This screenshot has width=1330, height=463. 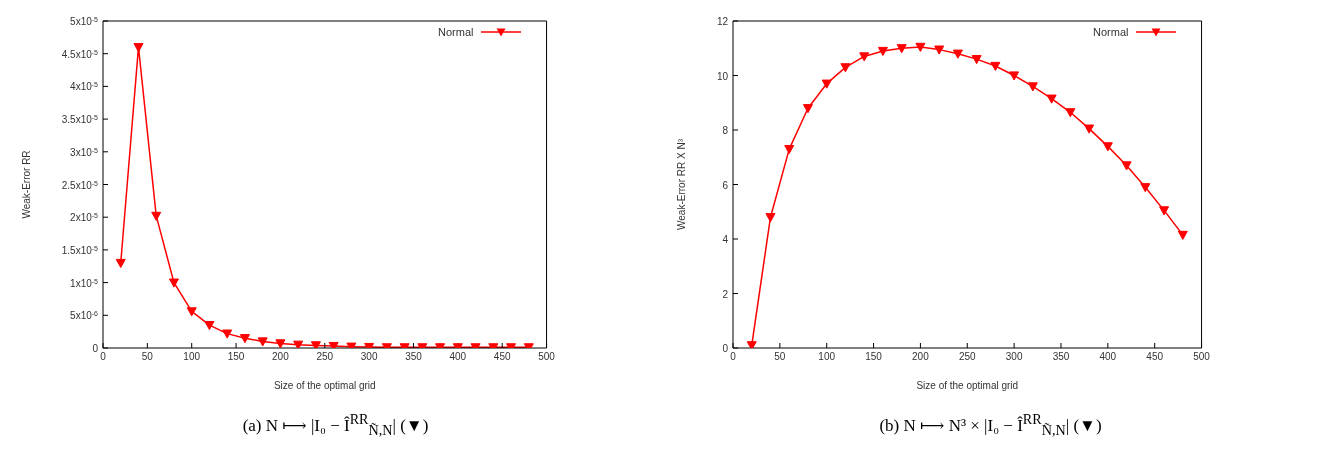 What do you see at coordinates (725, 294) in the screenshot?
I see `y-tick-label: 2` at bounding box center [725, 294].